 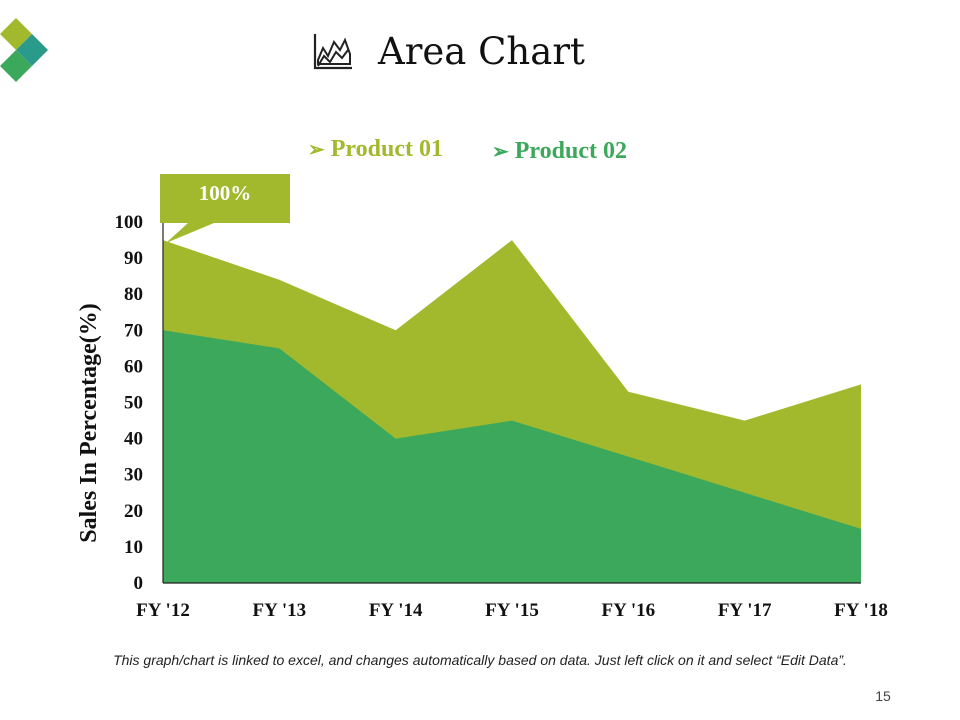 I want to click on x-tick-label: FY '12, so click(x=163, y=610).